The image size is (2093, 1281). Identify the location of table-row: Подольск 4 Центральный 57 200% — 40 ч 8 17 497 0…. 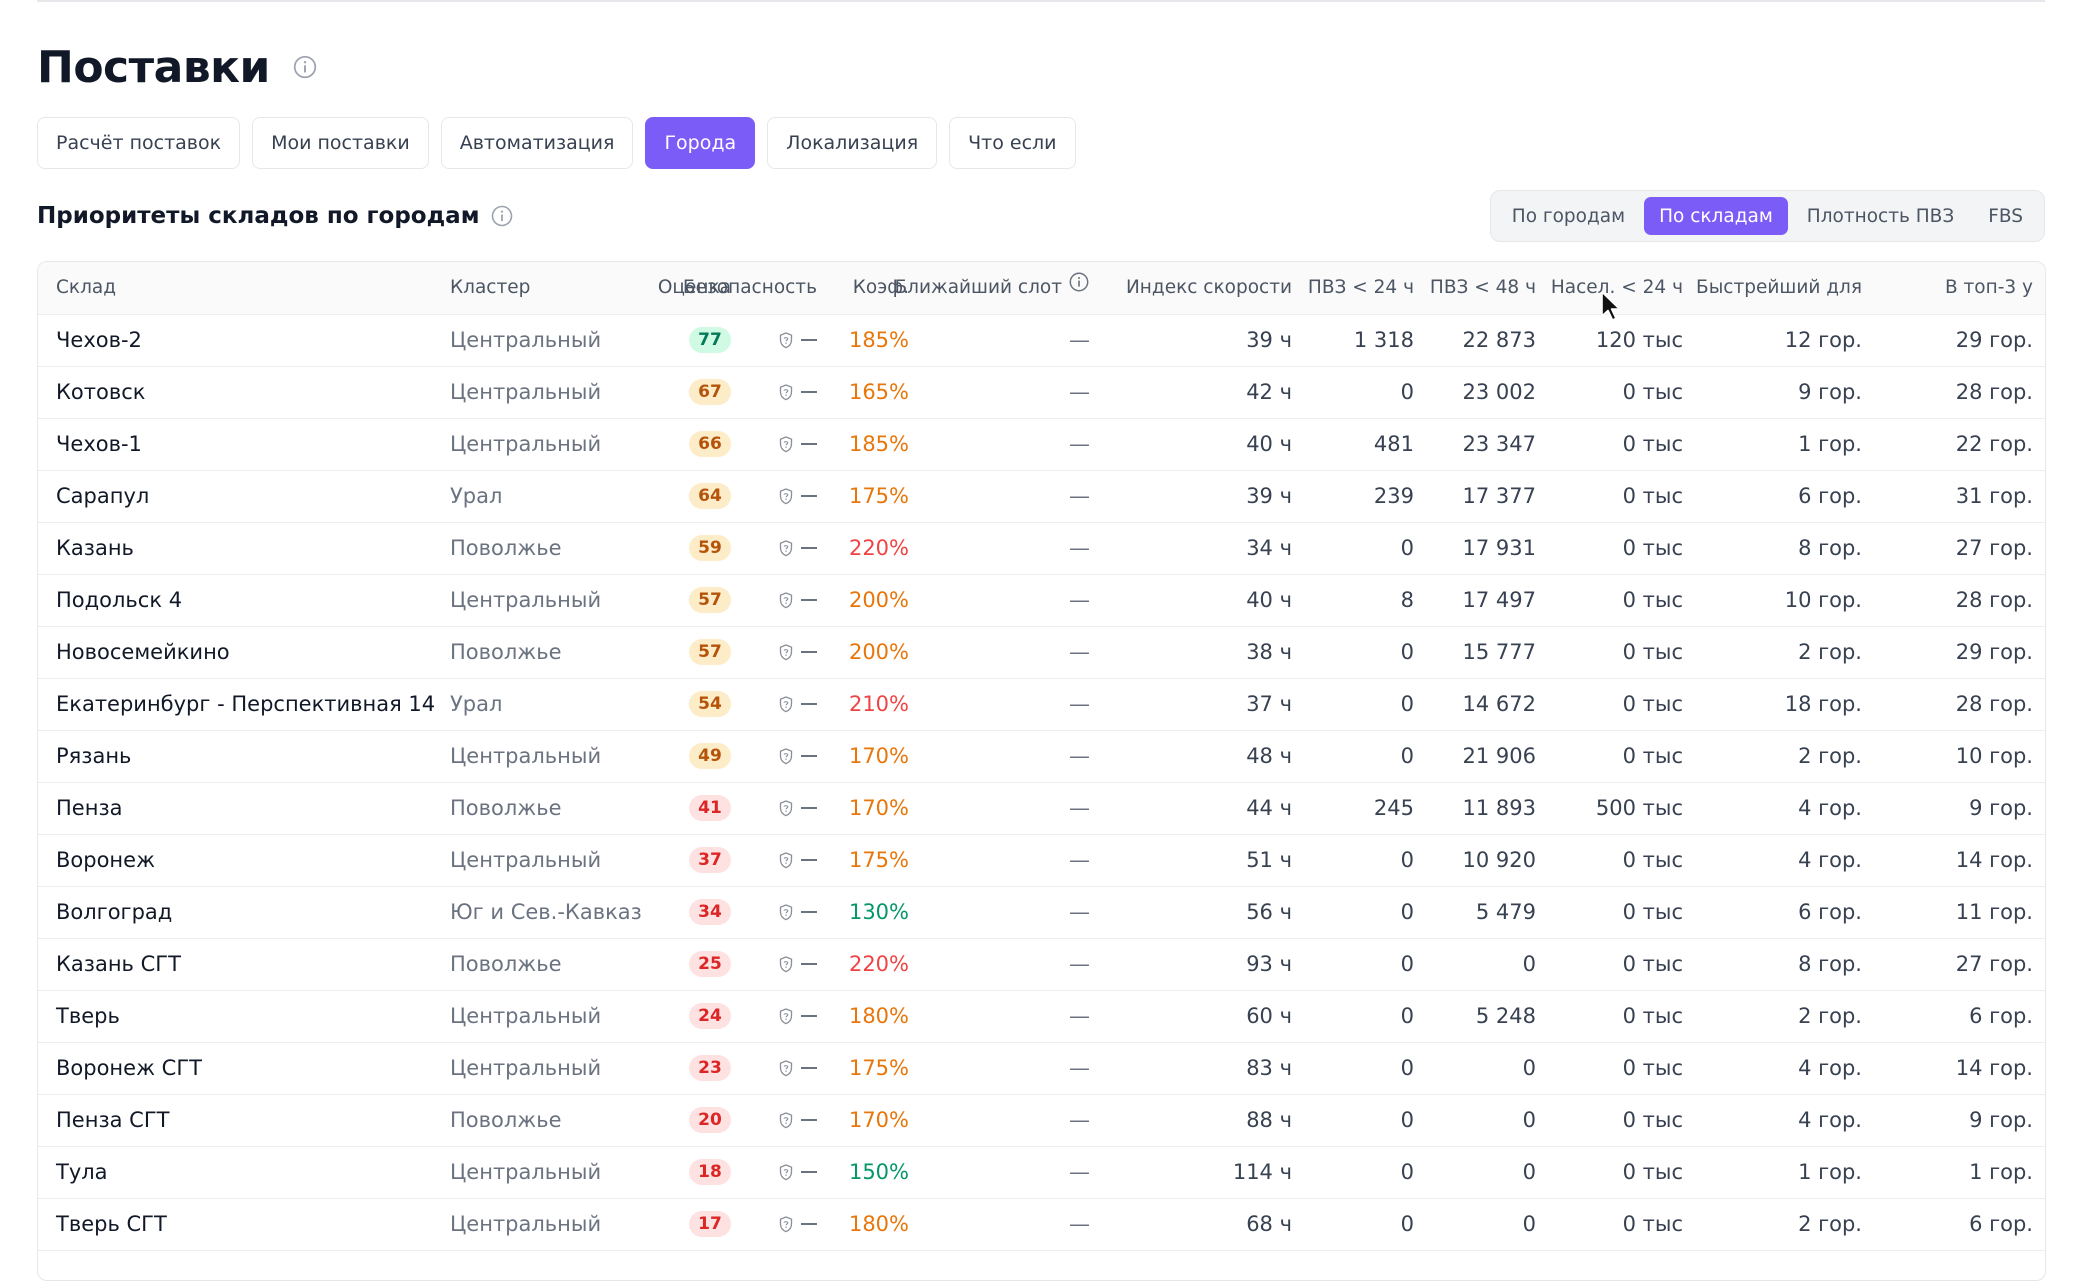
(1041, 600).